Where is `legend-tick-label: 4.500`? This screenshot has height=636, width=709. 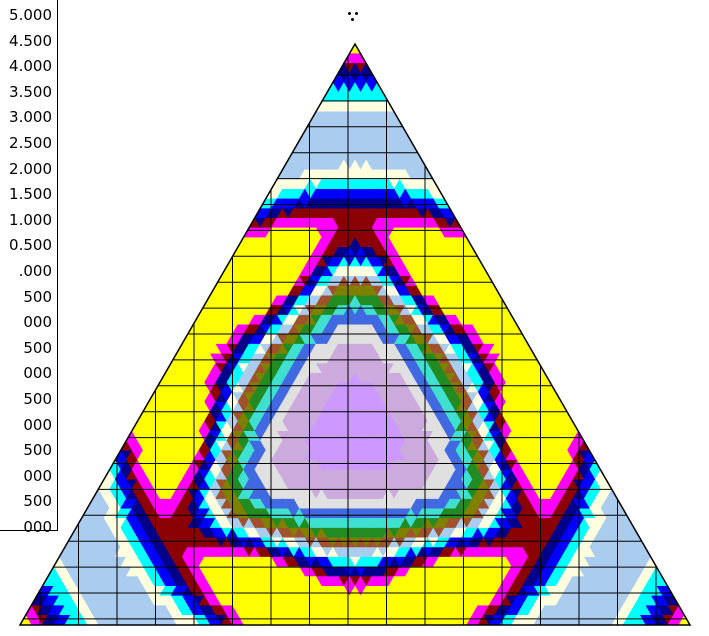
legend-tick-label: 4.500 is located at coordinates (30, 40).